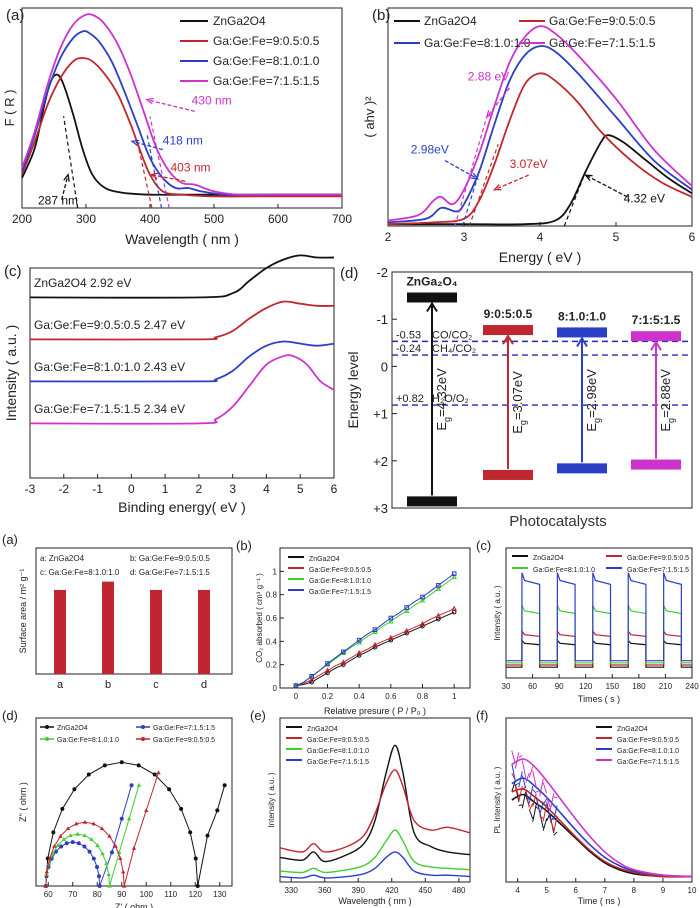 This screenshot has height=908, width=700. What do you see at coordinates (23, 611) in the screenshot?
I see `y-axis-label: Surface area / m² g⁻¹` at bounding box center [23, 611].